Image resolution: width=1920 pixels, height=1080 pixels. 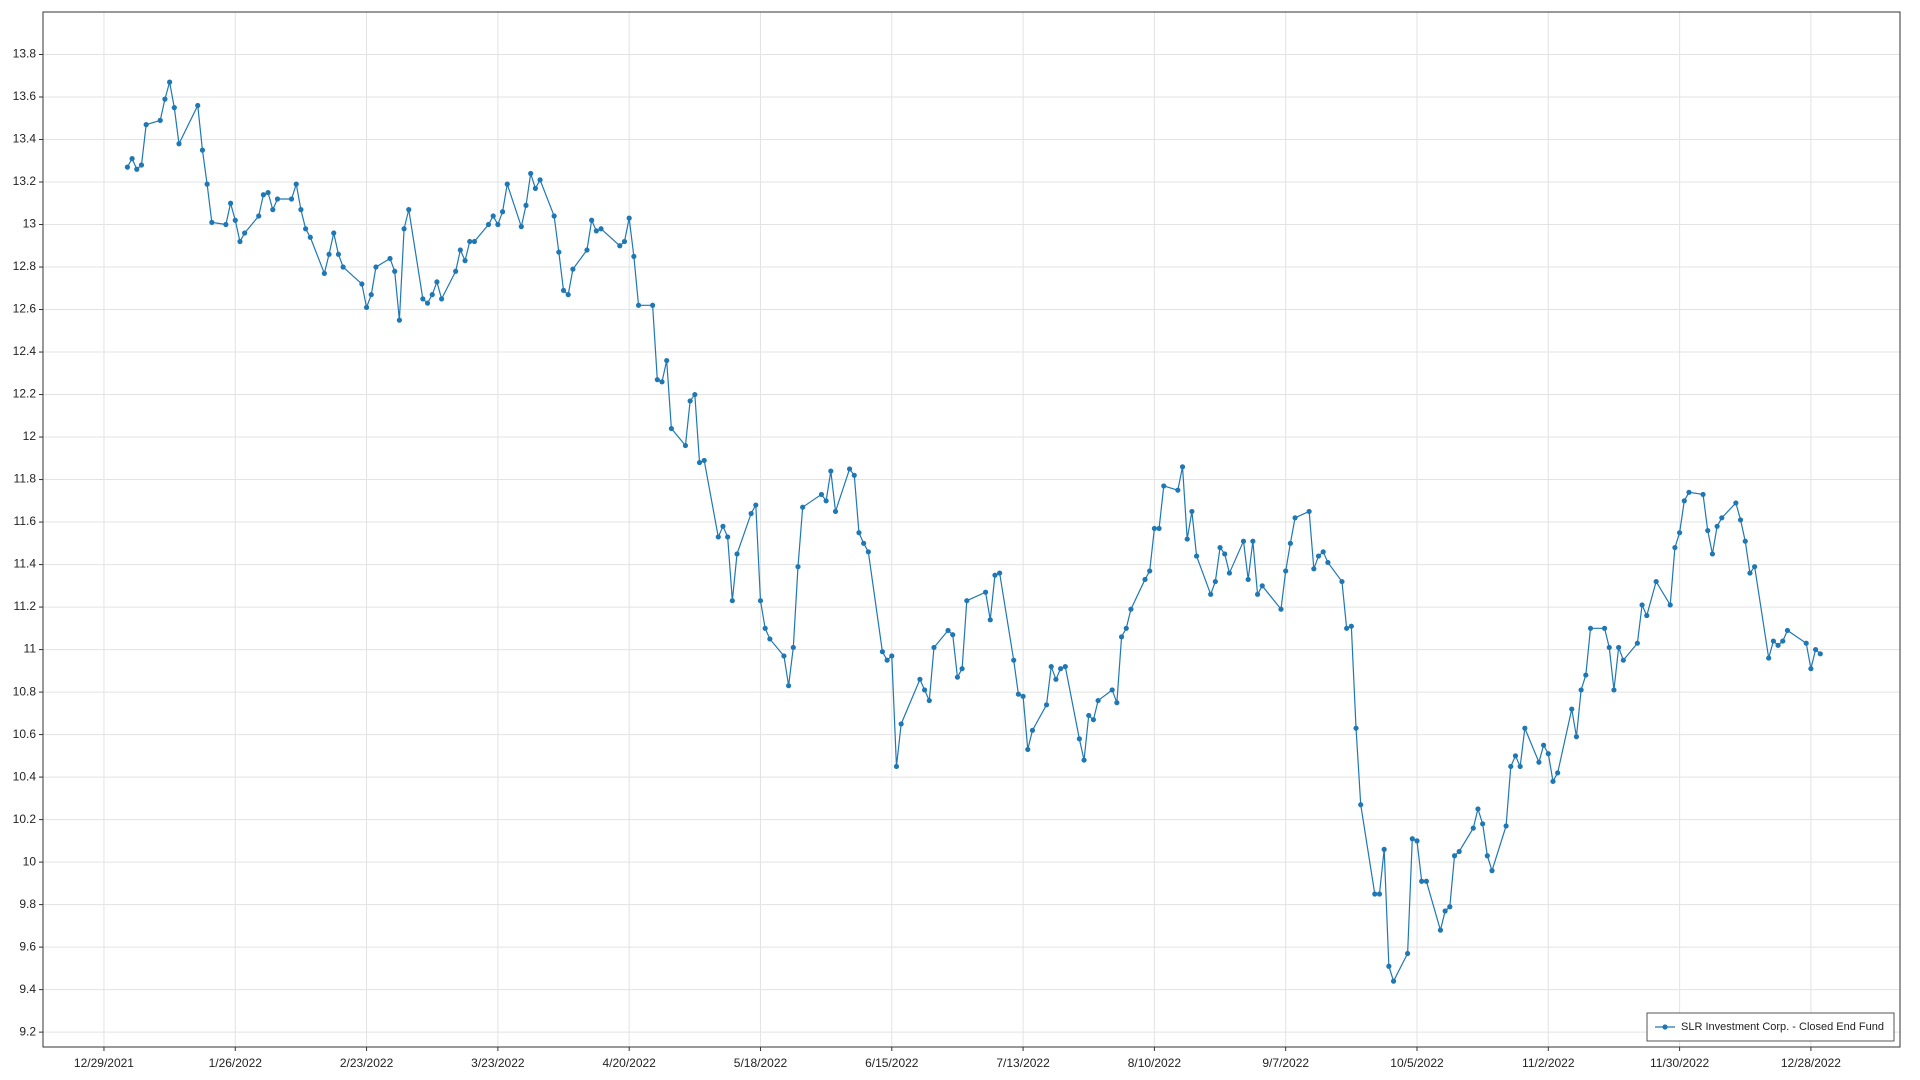 What do you see at coordinates (1770, 1027) in the screenshot?
I see `legend-box` at bounding box center [1770, 1027].